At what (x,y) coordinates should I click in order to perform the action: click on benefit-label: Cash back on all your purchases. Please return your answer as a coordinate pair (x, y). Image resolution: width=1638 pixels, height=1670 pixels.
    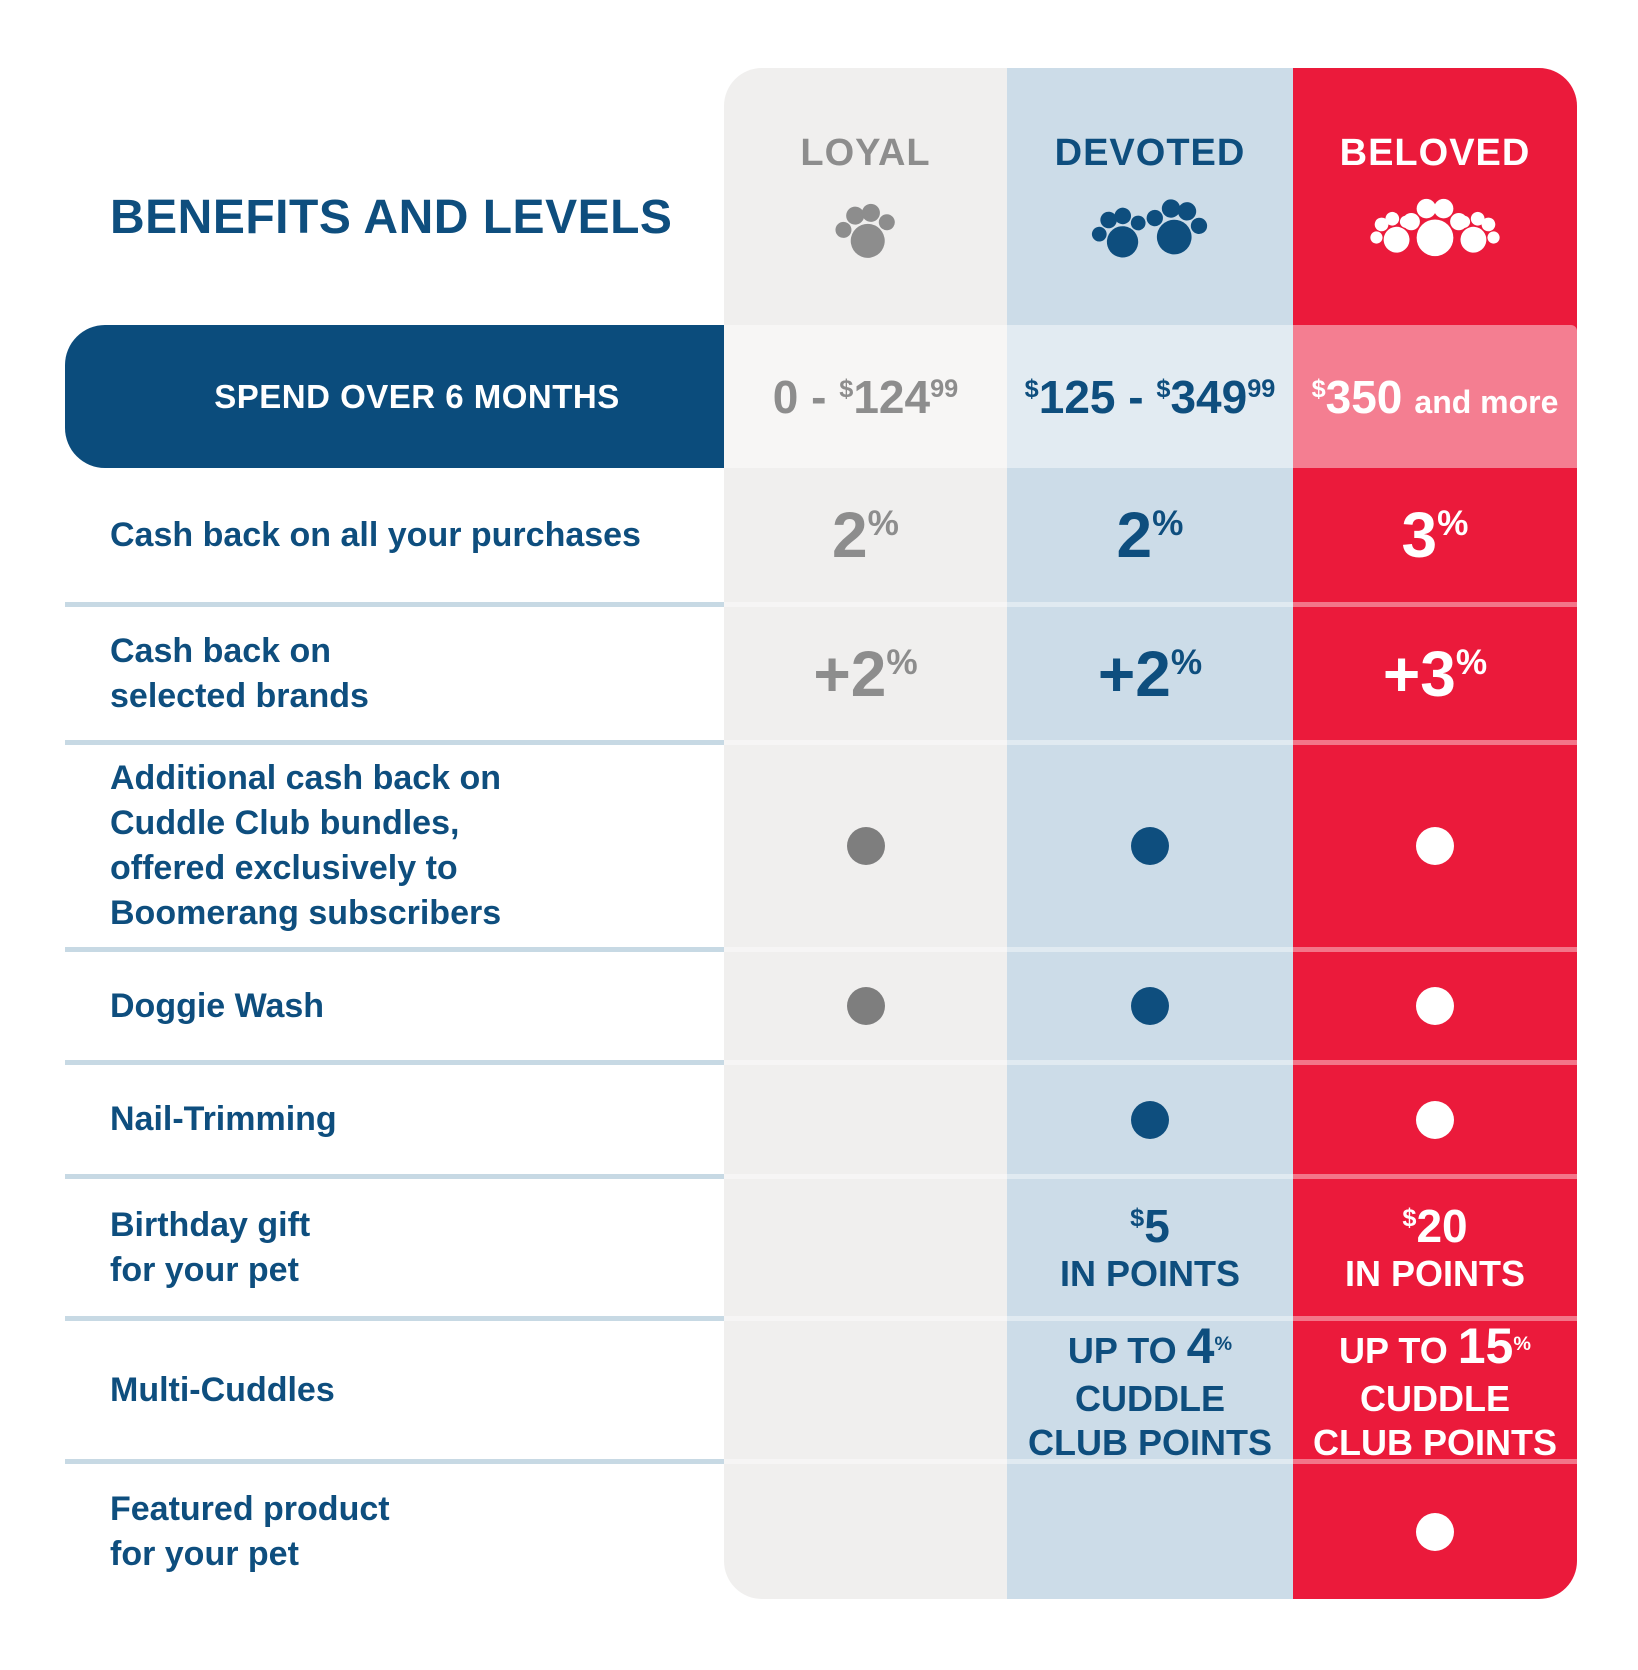
    Looking at the image, I should click on (394, 537).